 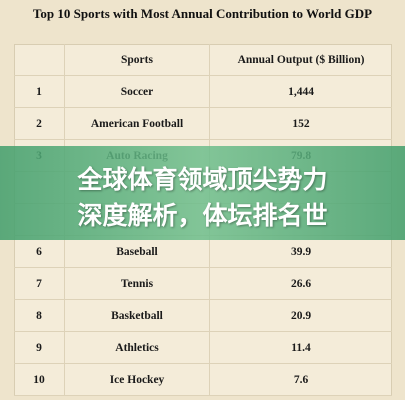 What do you see at coordinates (301, 283) in the screenshot?
I see `table-cell: 26.6` at bounding box center [301, 283].